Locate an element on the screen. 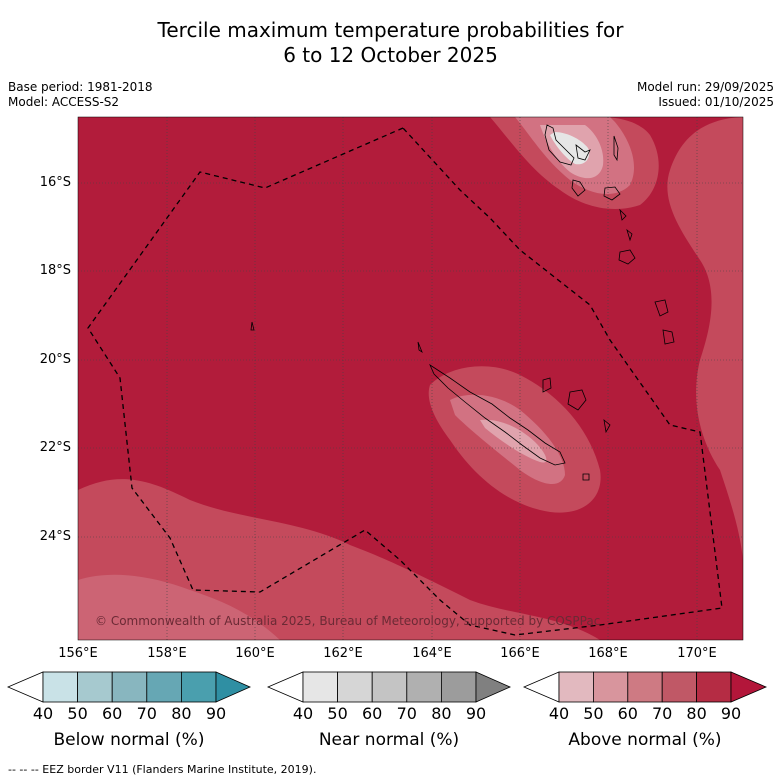  lat-label-20s: 20°S is located at coordinates (55, 359).